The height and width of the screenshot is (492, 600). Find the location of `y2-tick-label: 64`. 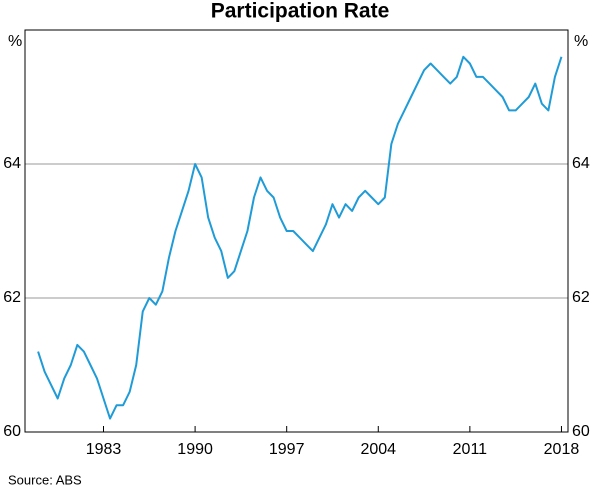

y2-tick-label: 64 is located at coordinates (581, 163).